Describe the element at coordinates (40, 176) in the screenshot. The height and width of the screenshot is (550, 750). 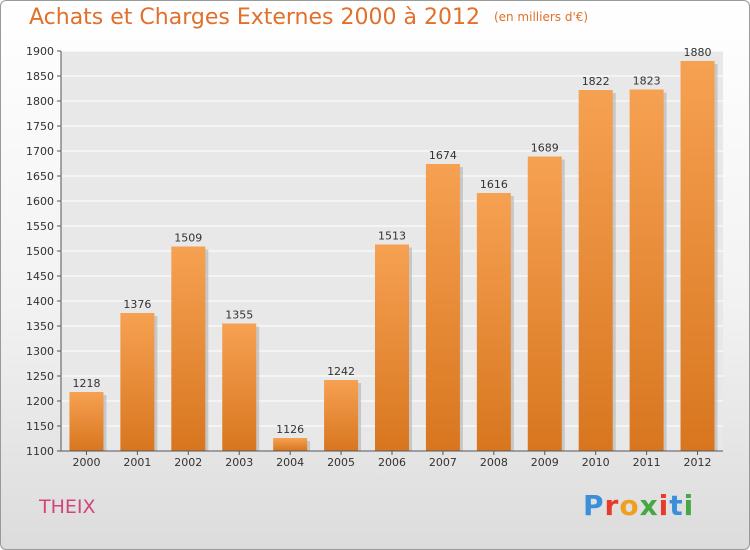
I see `y-tick-label: 1650` at that location.